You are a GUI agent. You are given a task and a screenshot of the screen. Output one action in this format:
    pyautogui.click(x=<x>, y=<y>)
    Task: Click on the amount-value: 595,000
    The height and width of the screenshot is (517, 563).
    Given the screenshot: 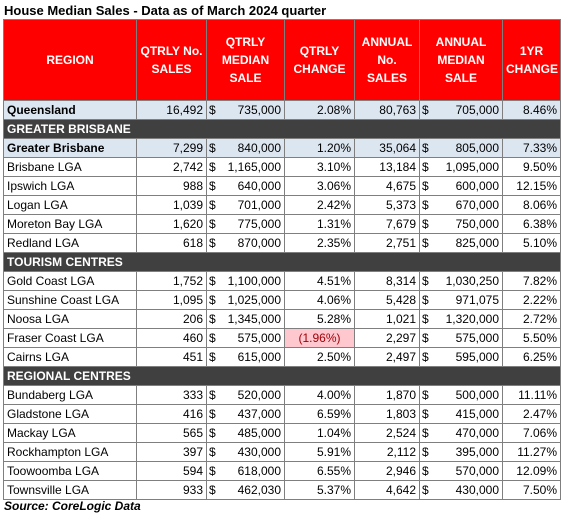 What is the action you would take?
    pyautogui.click(x=477, y=356)
    